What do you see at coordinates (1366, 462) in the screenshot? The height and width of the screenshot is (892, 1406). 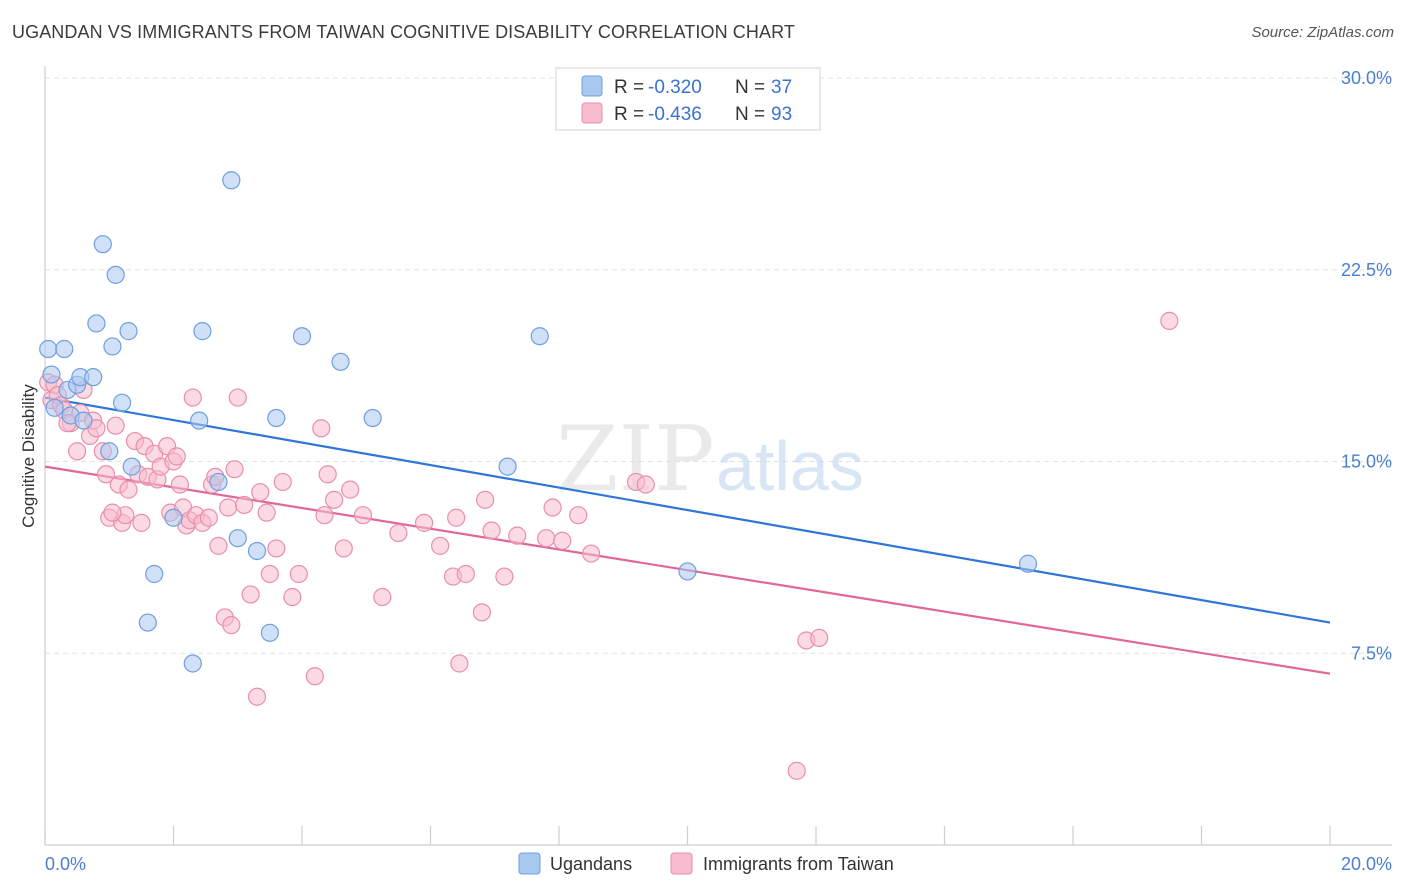 I see `y-tick-label-1: 15.0%` at bounding box center [1366, 462].